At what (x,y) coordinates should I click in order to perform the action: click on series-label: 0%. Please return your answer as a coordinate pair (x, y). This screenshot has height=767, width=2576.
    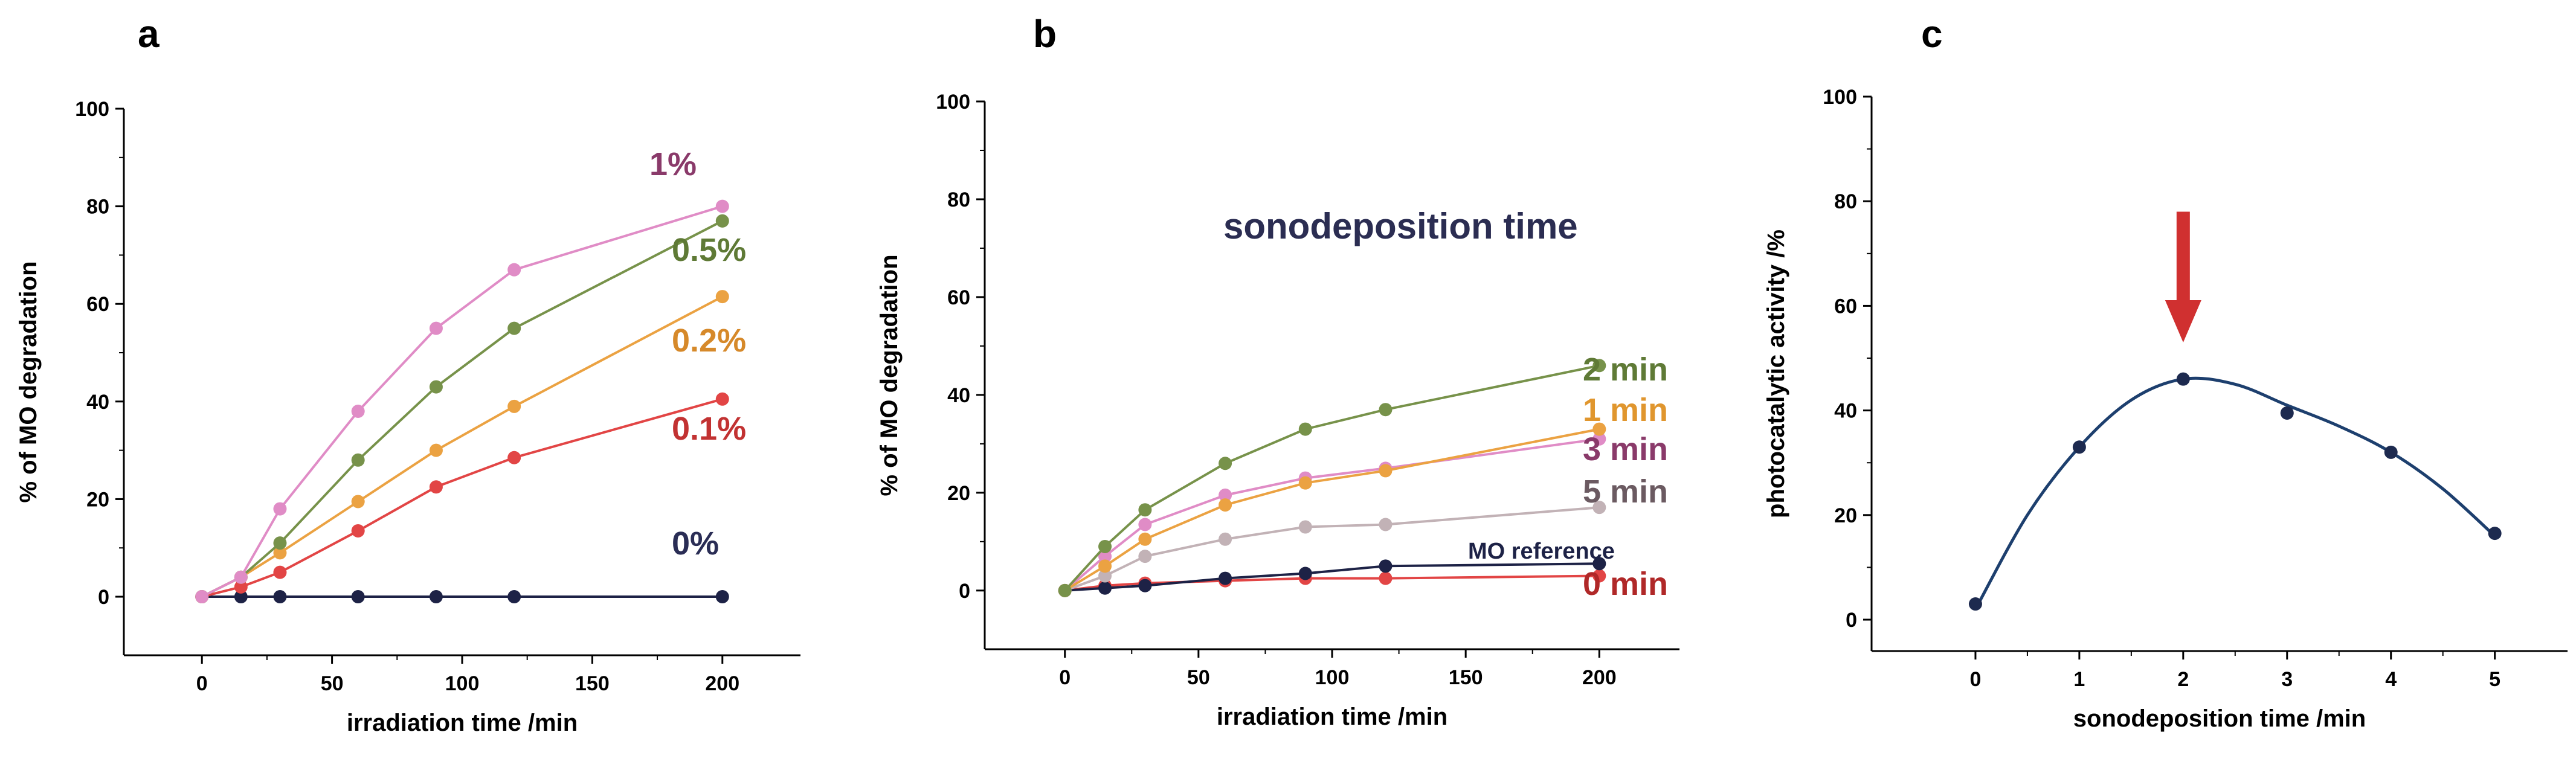
    Looking at the image, I should click on (695, 543).